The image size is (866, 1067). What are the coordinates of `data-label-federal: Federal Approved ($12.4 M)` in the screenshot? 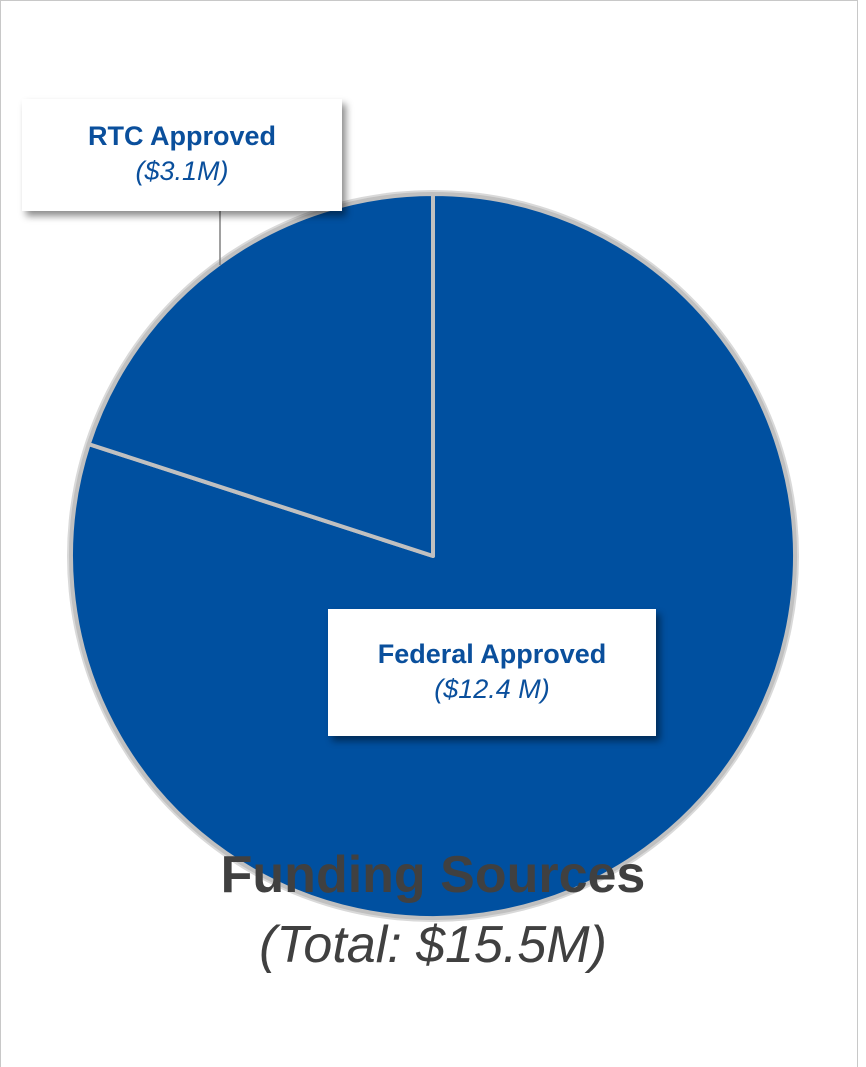 It's located at (492, 672).